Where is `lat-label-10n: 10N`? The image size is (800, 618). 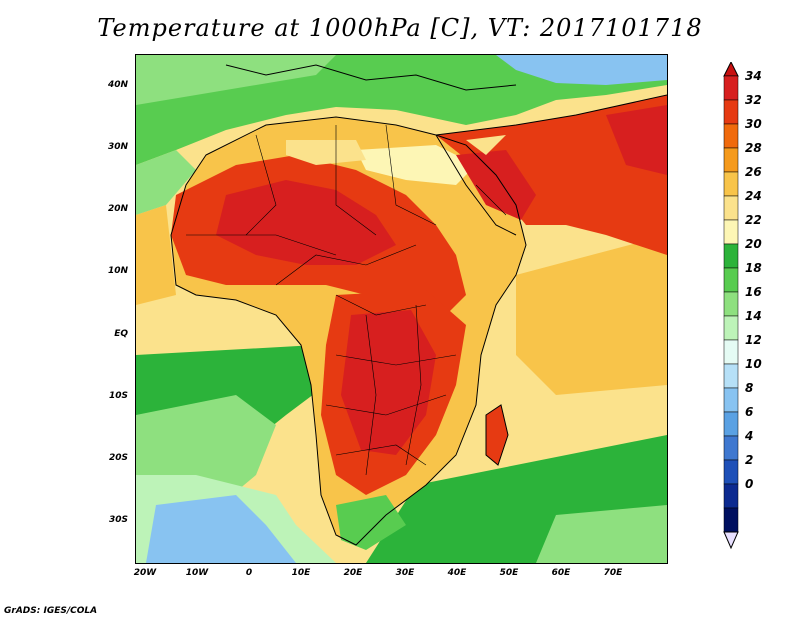 lat-label-10n: 10N is located at coordinates (117, 271).